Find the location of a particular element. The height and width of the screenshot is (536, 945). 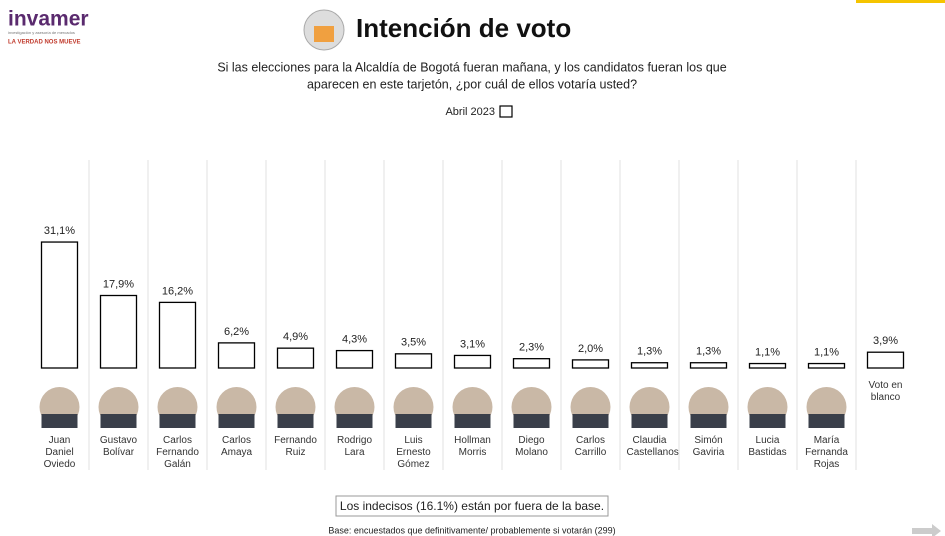

candidate-name: María Fernanda Rojas is located at coordinates (826, 452).